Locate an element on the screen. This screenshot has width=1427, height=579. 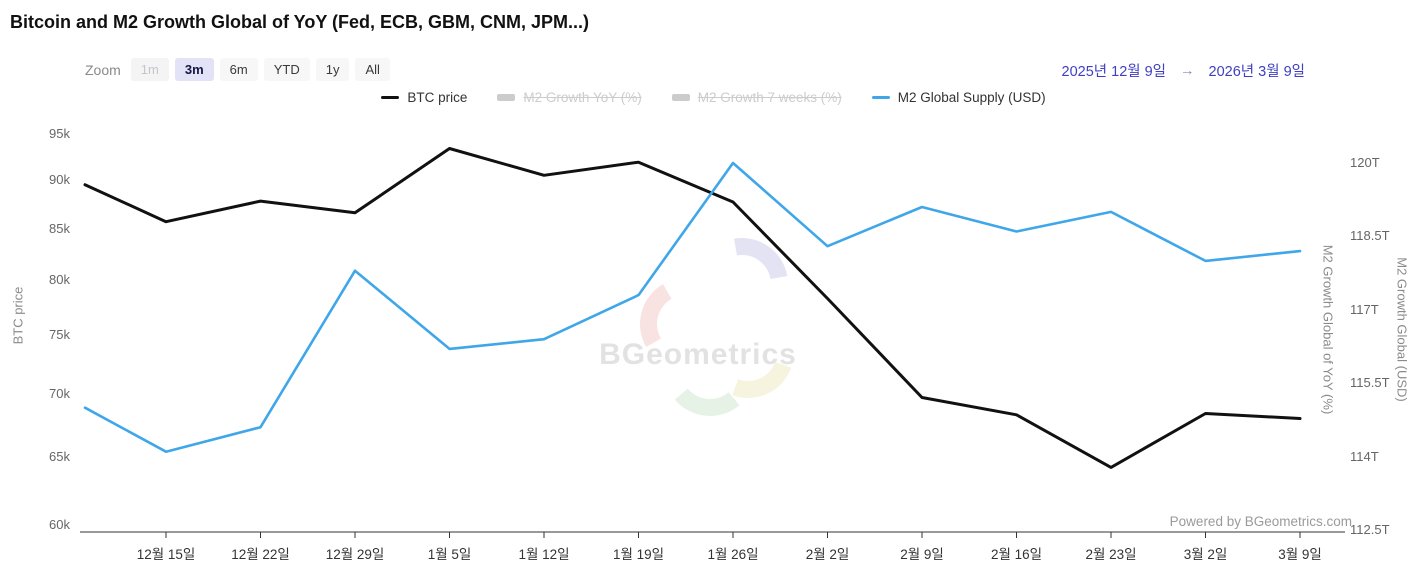
zoom-button-6m: 6m is located at coordinates (238, 69).